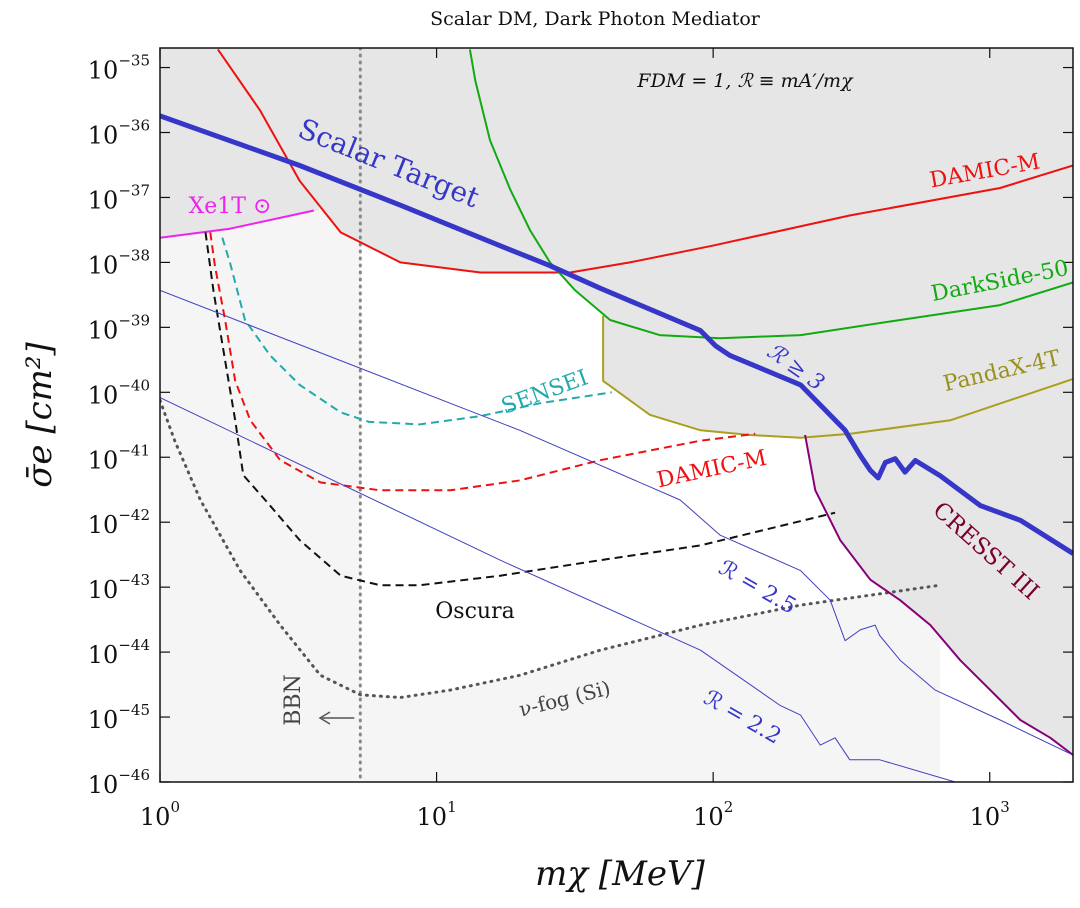  I want to click on x-tick-label: 10^2, so click(713, 814).